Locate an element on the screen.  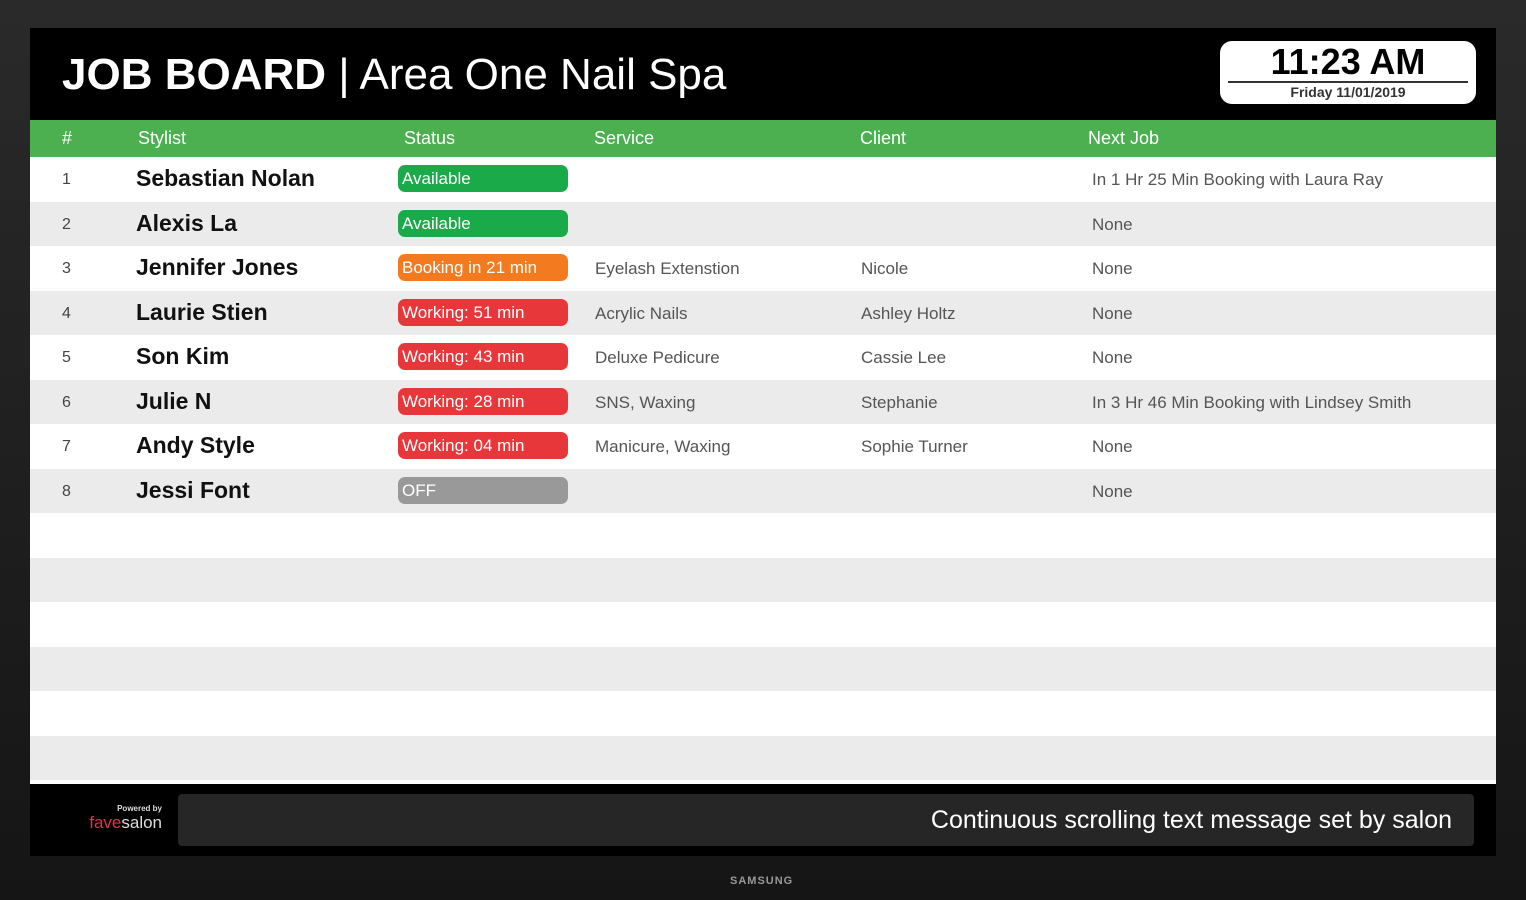
title-bold: JOB BOARD is located at coordinates (194, 74).